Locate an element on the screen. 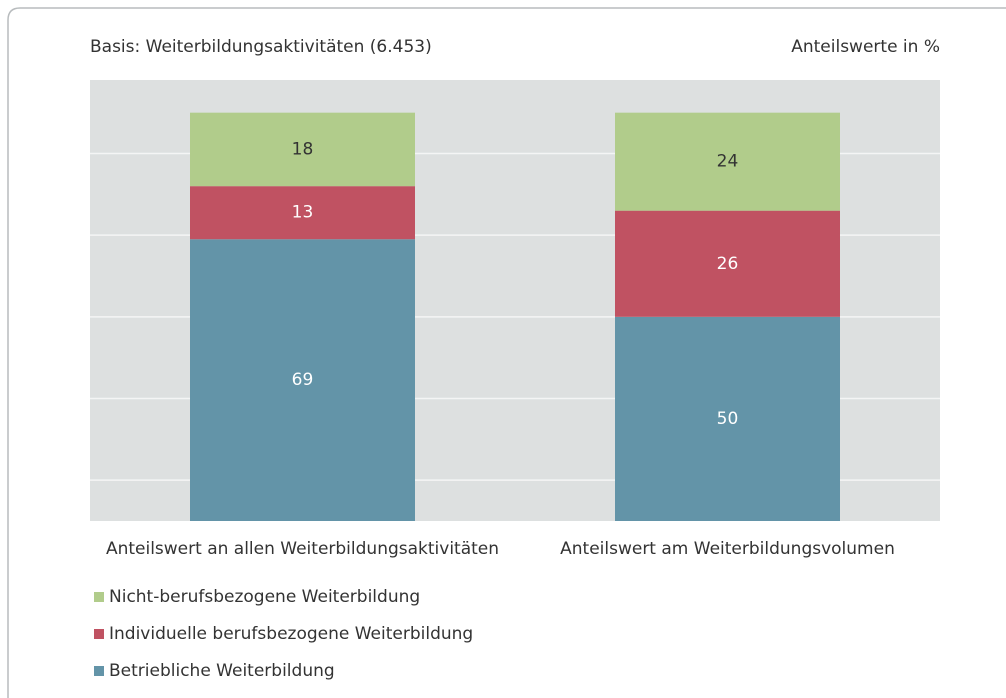  x-tick-label: Anteilswert am Weiterbildungsvolumen is located at coordinates (727, 549).